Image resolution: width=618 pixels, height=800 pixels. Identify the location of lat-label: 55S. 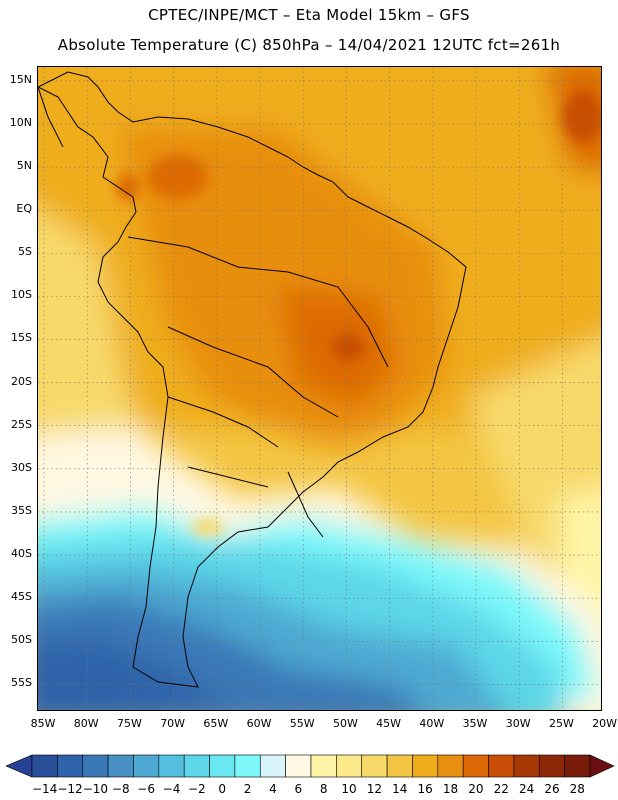
(21, 683).